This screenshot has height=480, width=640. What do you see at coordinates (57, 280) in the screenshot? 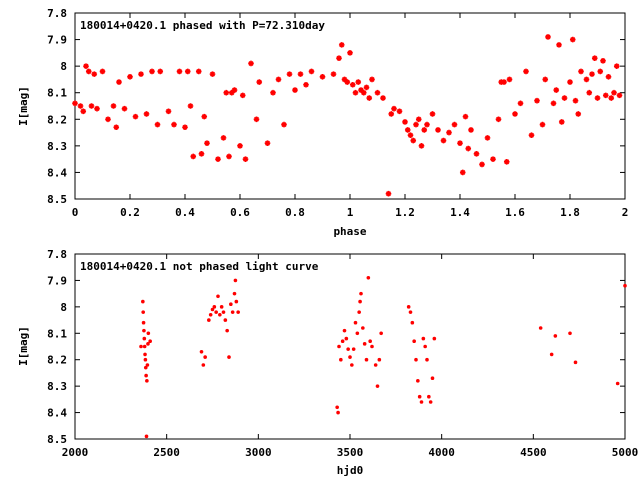
I see `y-tick-label: 7.9` at bounding box center [57, 280].